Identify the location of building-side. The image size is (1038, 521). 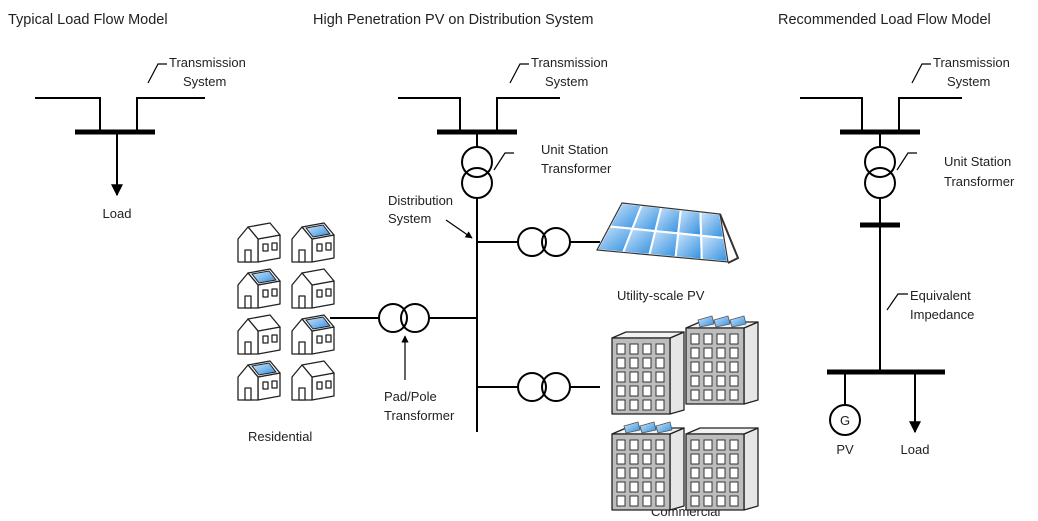
(751, 469).